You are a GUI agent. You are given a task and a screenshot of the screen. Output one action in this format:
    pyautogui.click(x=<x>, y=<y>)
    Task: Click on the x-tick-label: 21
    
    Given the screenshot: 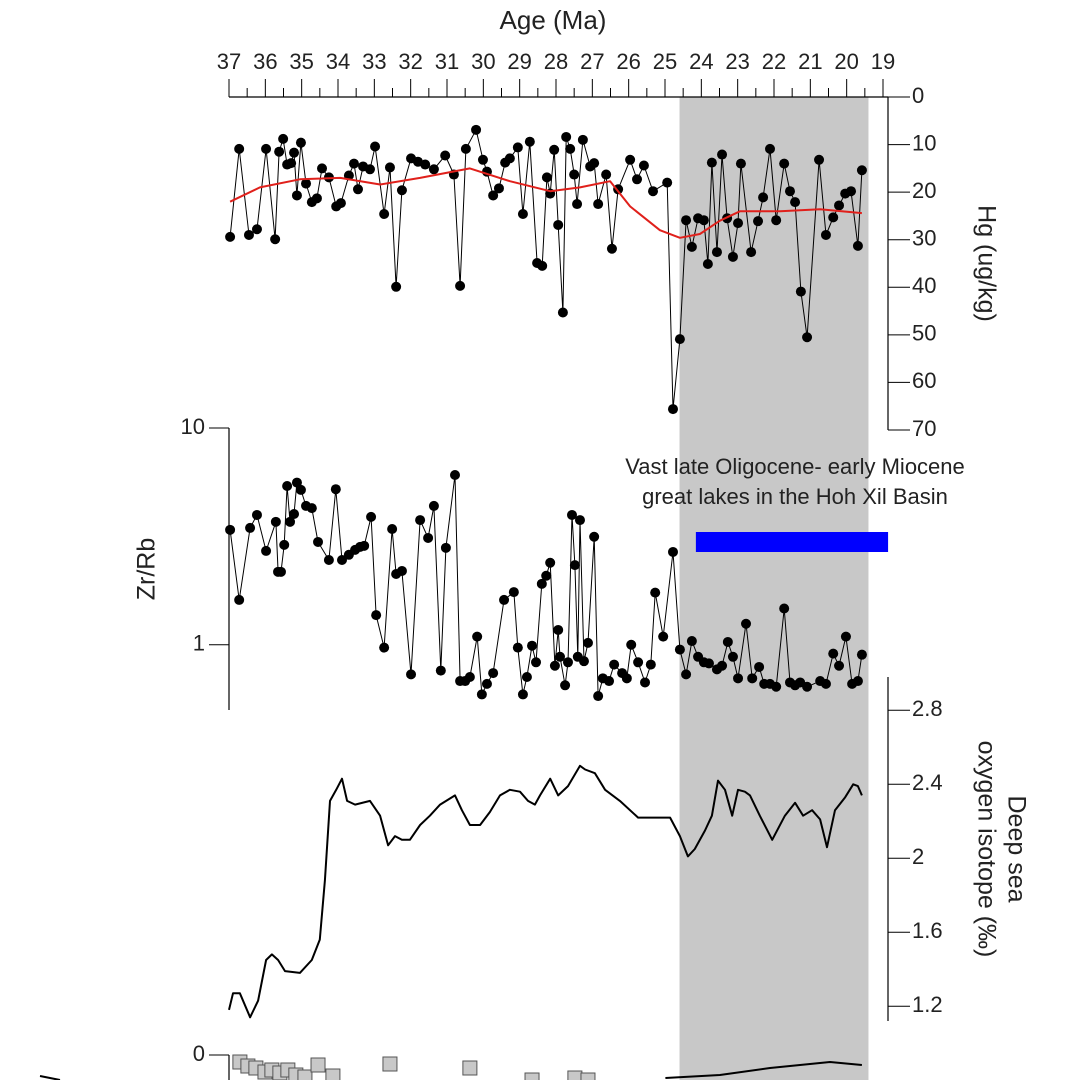 What is the action you would take?
    pyautogui.click(x=810, y=61)
    